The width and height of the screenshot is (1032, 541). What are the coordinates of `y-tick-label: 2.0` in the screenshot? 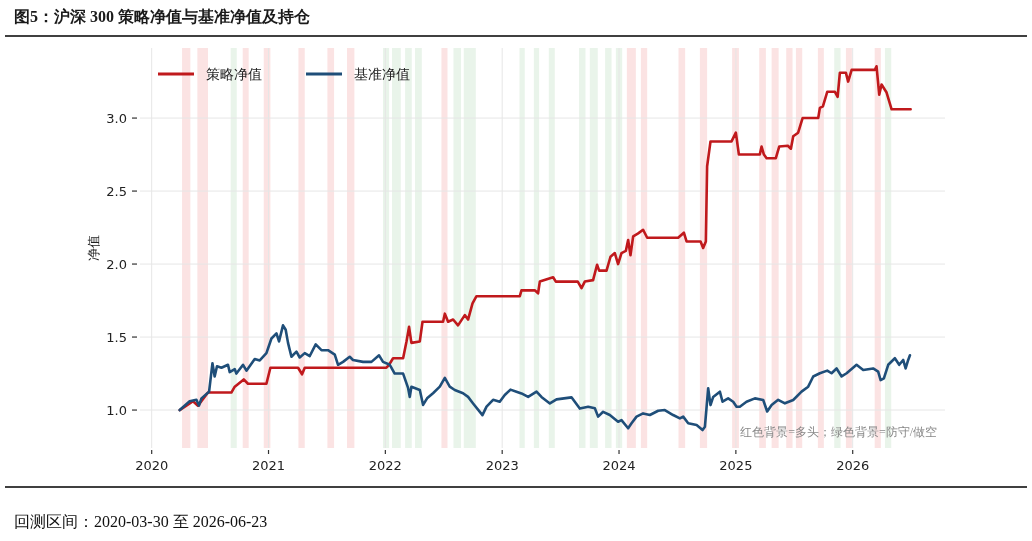 It's located at (116, 265).